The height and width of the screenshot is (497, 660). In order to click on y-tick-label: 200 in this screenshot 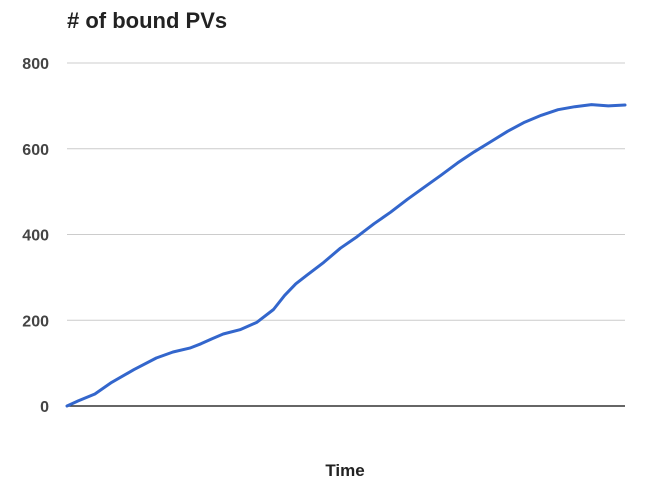, I will do `click(35, 321)`.